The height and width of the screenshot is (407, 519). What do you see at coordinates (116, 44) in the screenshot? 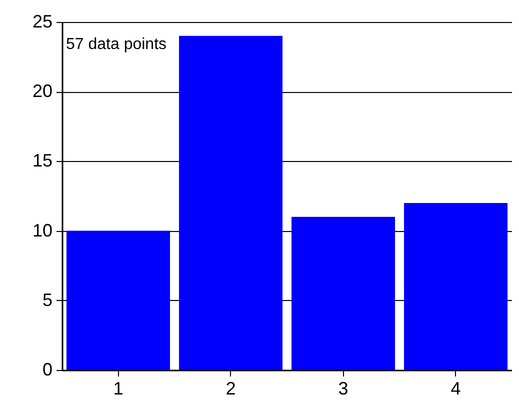
I see `annotation: 57 data points` at bounding box center [116, 44].